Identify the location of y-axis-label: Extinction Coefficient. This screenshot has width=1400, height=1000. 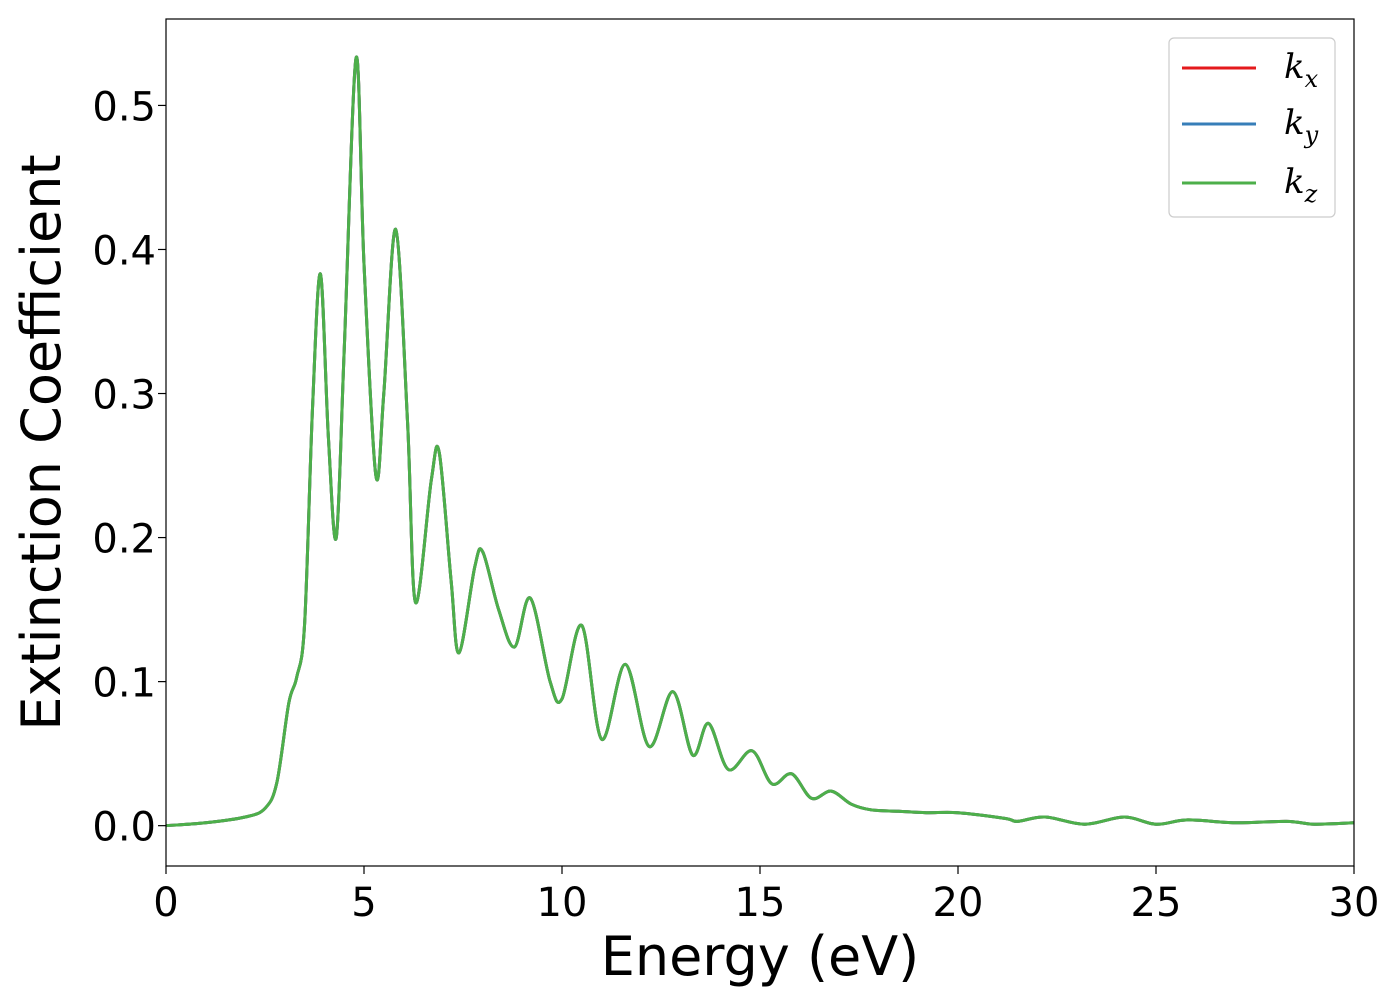
(41, 442).